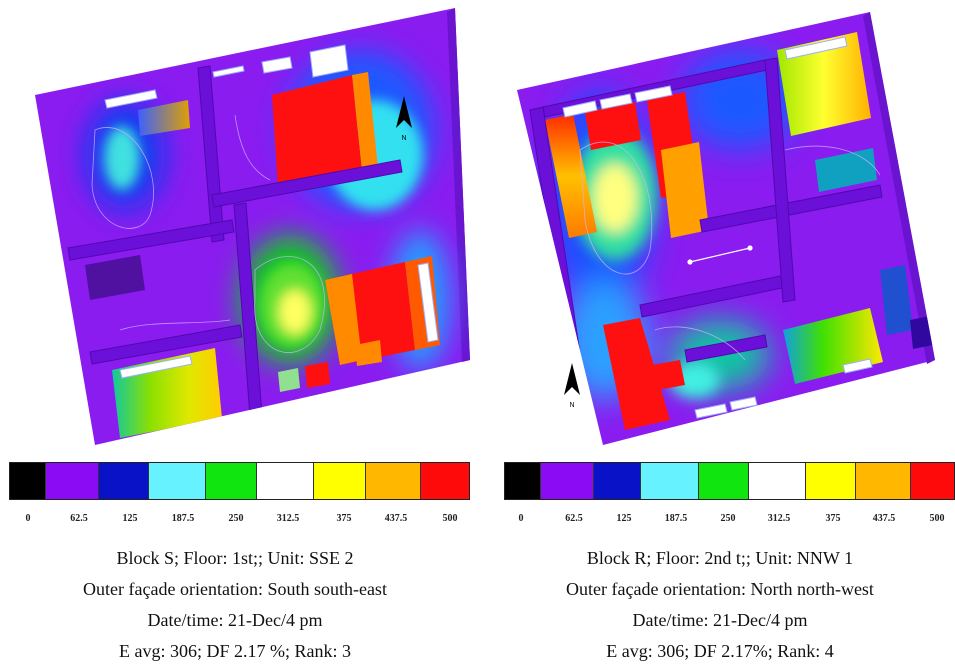  I want to click on zone-small-box, so click(164, 118).